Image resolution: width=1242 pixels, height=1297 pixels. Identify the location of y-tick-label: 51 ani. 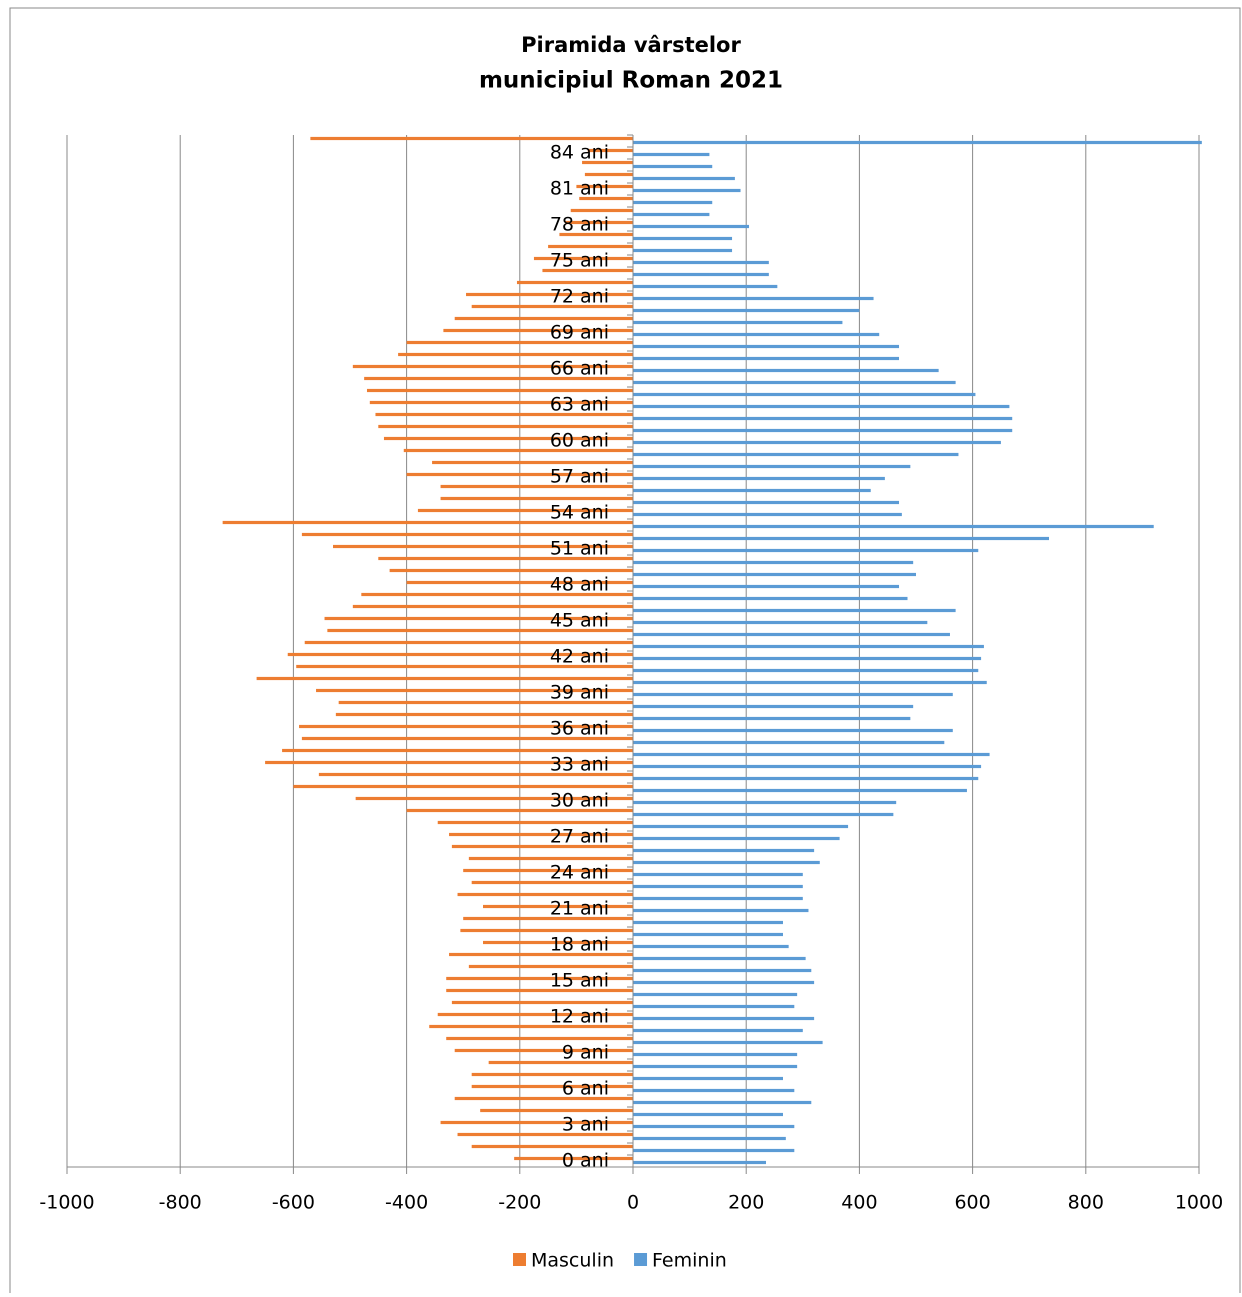
(579, 549).